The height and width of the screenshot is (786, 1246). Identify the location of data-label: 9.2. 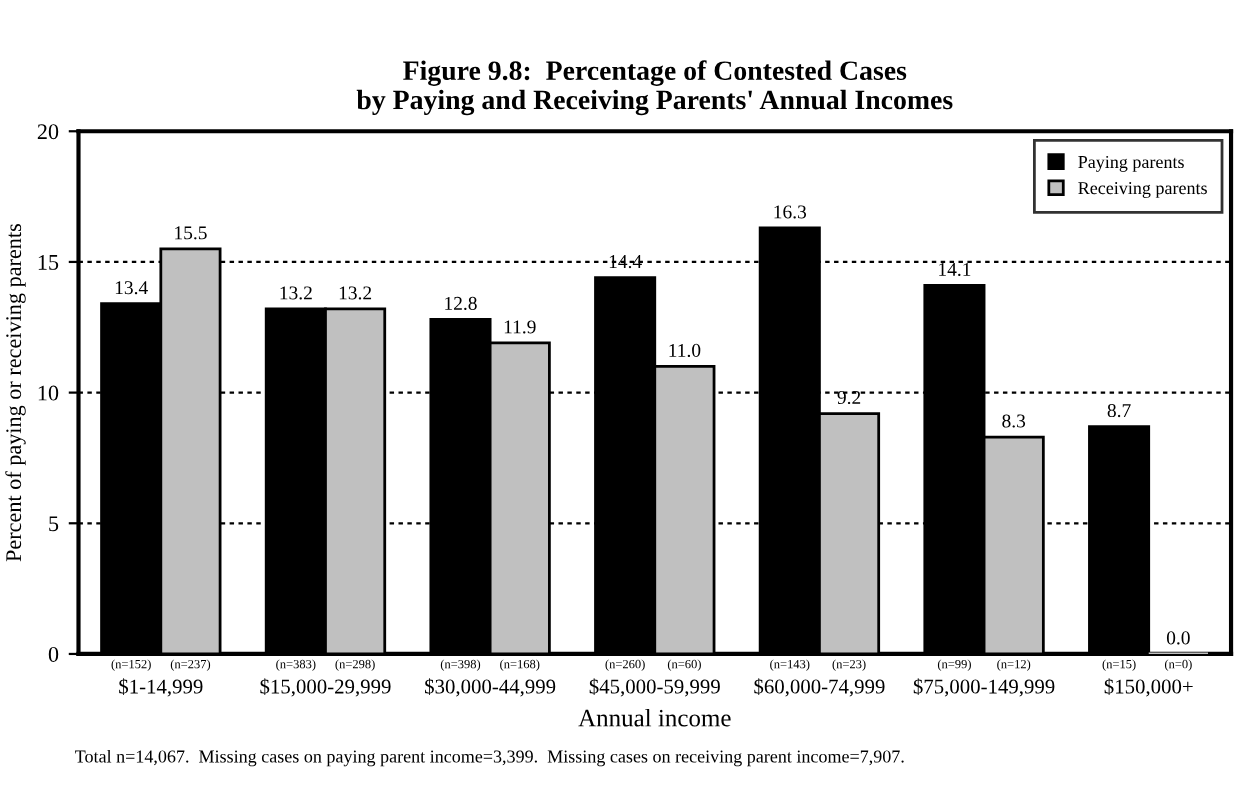
(849, 397).